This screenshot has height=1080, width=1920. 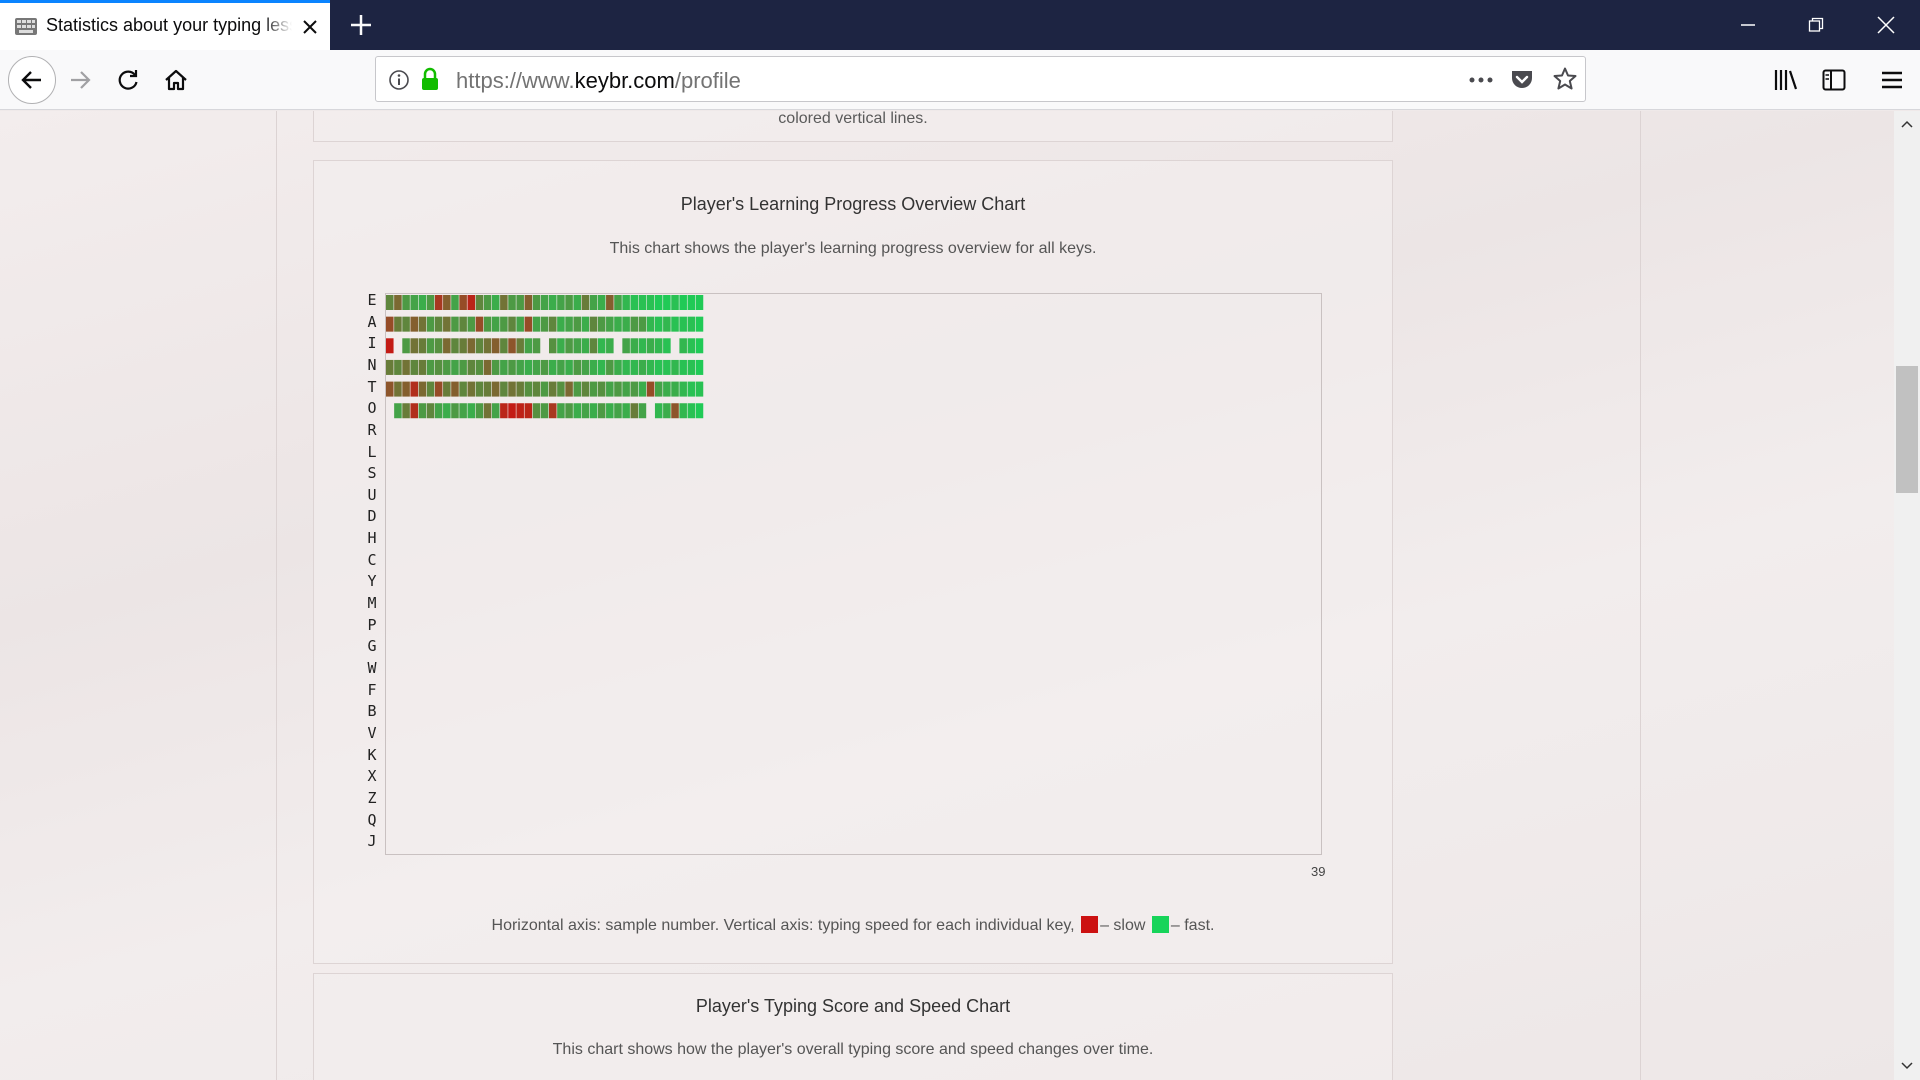 I want to click on info-icon, so click(x=399, y=80).